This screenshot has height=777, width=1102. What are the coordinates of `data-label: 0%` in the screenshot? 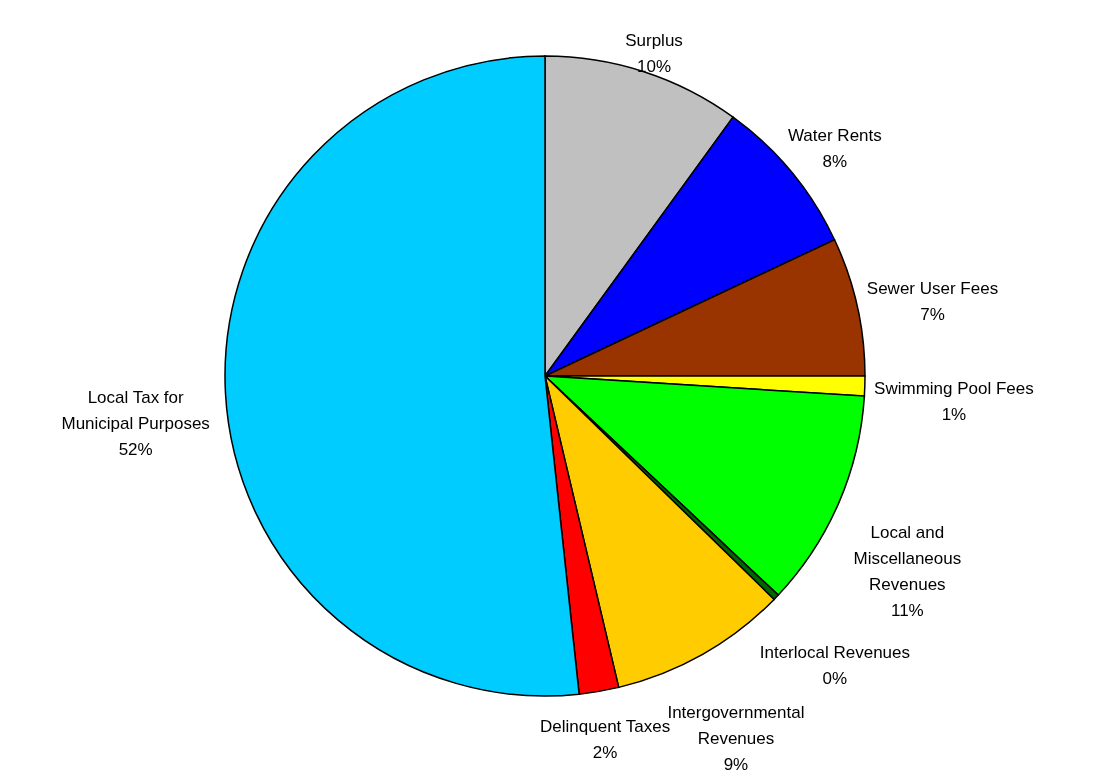 It's located at (835, 679).